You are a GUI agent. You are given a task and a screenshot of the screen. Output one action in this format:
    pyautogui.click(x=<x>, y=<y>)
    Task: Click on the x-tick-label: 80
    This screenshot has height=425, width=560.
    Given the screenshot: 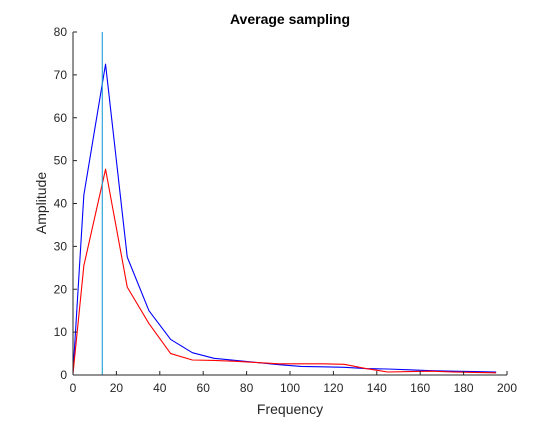 What is the action you would take?
    pyautogui.click(x=247, y=388)
    